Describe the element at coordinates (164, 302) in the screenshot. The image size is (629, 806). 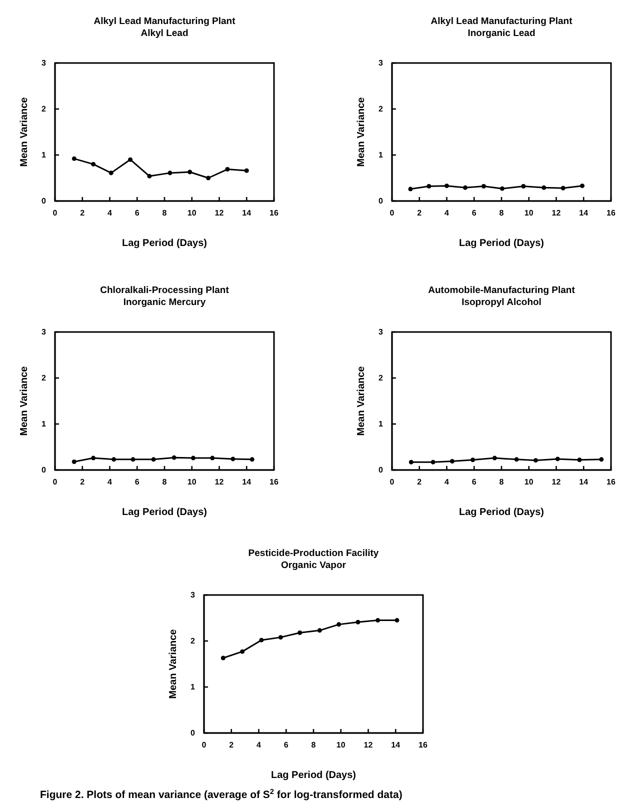
I see `chart-subtitle: Inorganic Mercury` at that location.